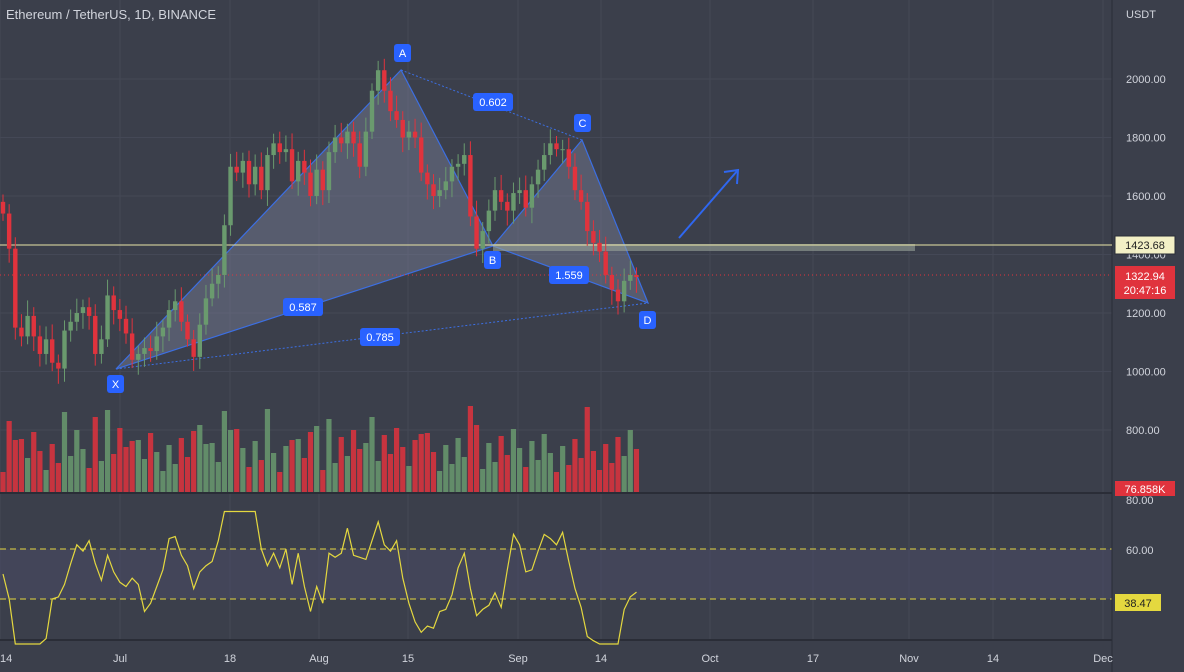 Image resolution: width=1184 pixels, height=672 pixels. I want to click on svg-text: 0.602, so click(493, 103).